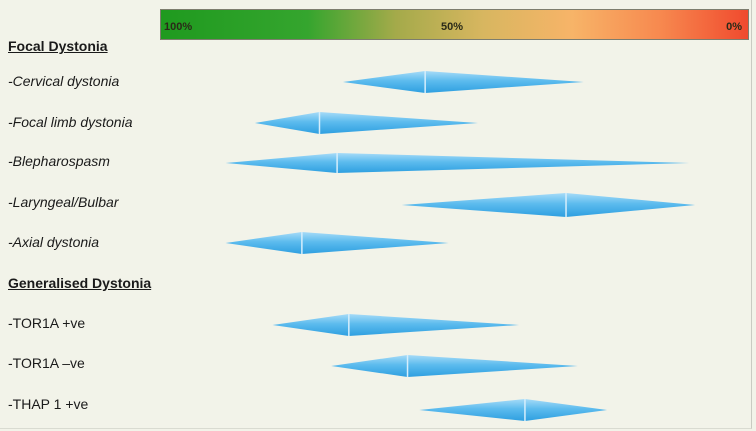 The image size is (756, 431). What do you see at coordinates (59, 161) in the screenshot?
I see `row-label: -Blepharospasm` at bounding box center [59, 161].